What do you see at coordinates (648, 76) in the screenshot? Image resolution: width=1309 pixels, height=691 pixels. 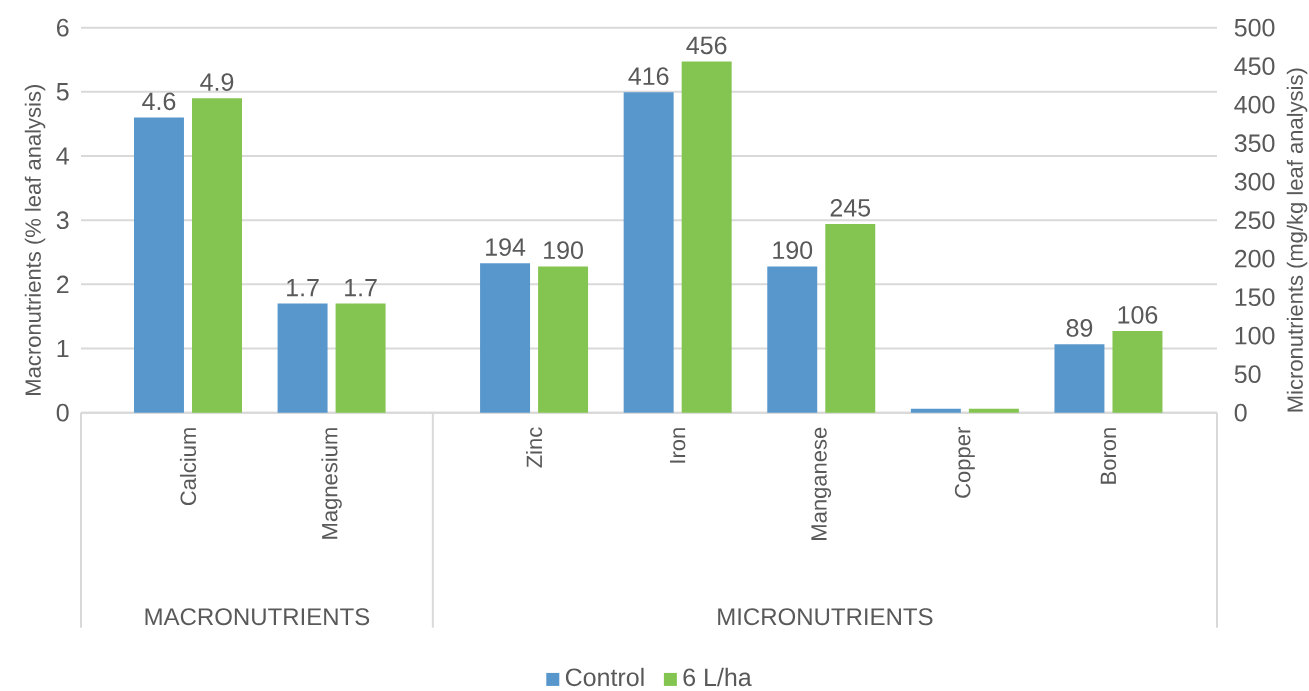 I see `data-label: 416` at bounding box center [648, 76].